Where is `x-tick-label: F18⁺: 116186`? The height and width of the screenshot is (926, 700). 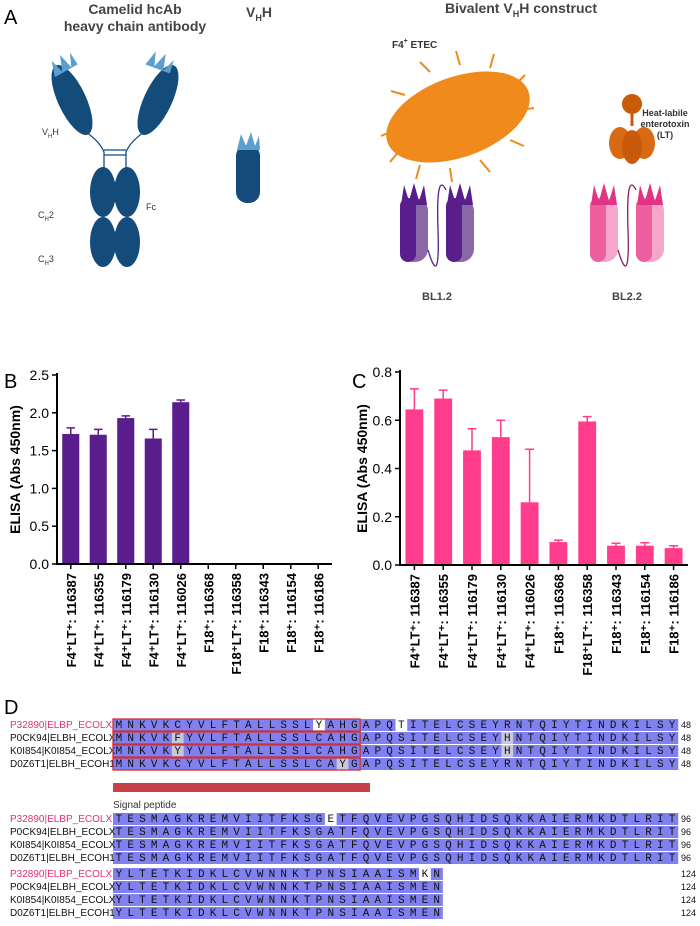 x-tick-label: F18⁺: 116186 is located at coordinates (674, 614).